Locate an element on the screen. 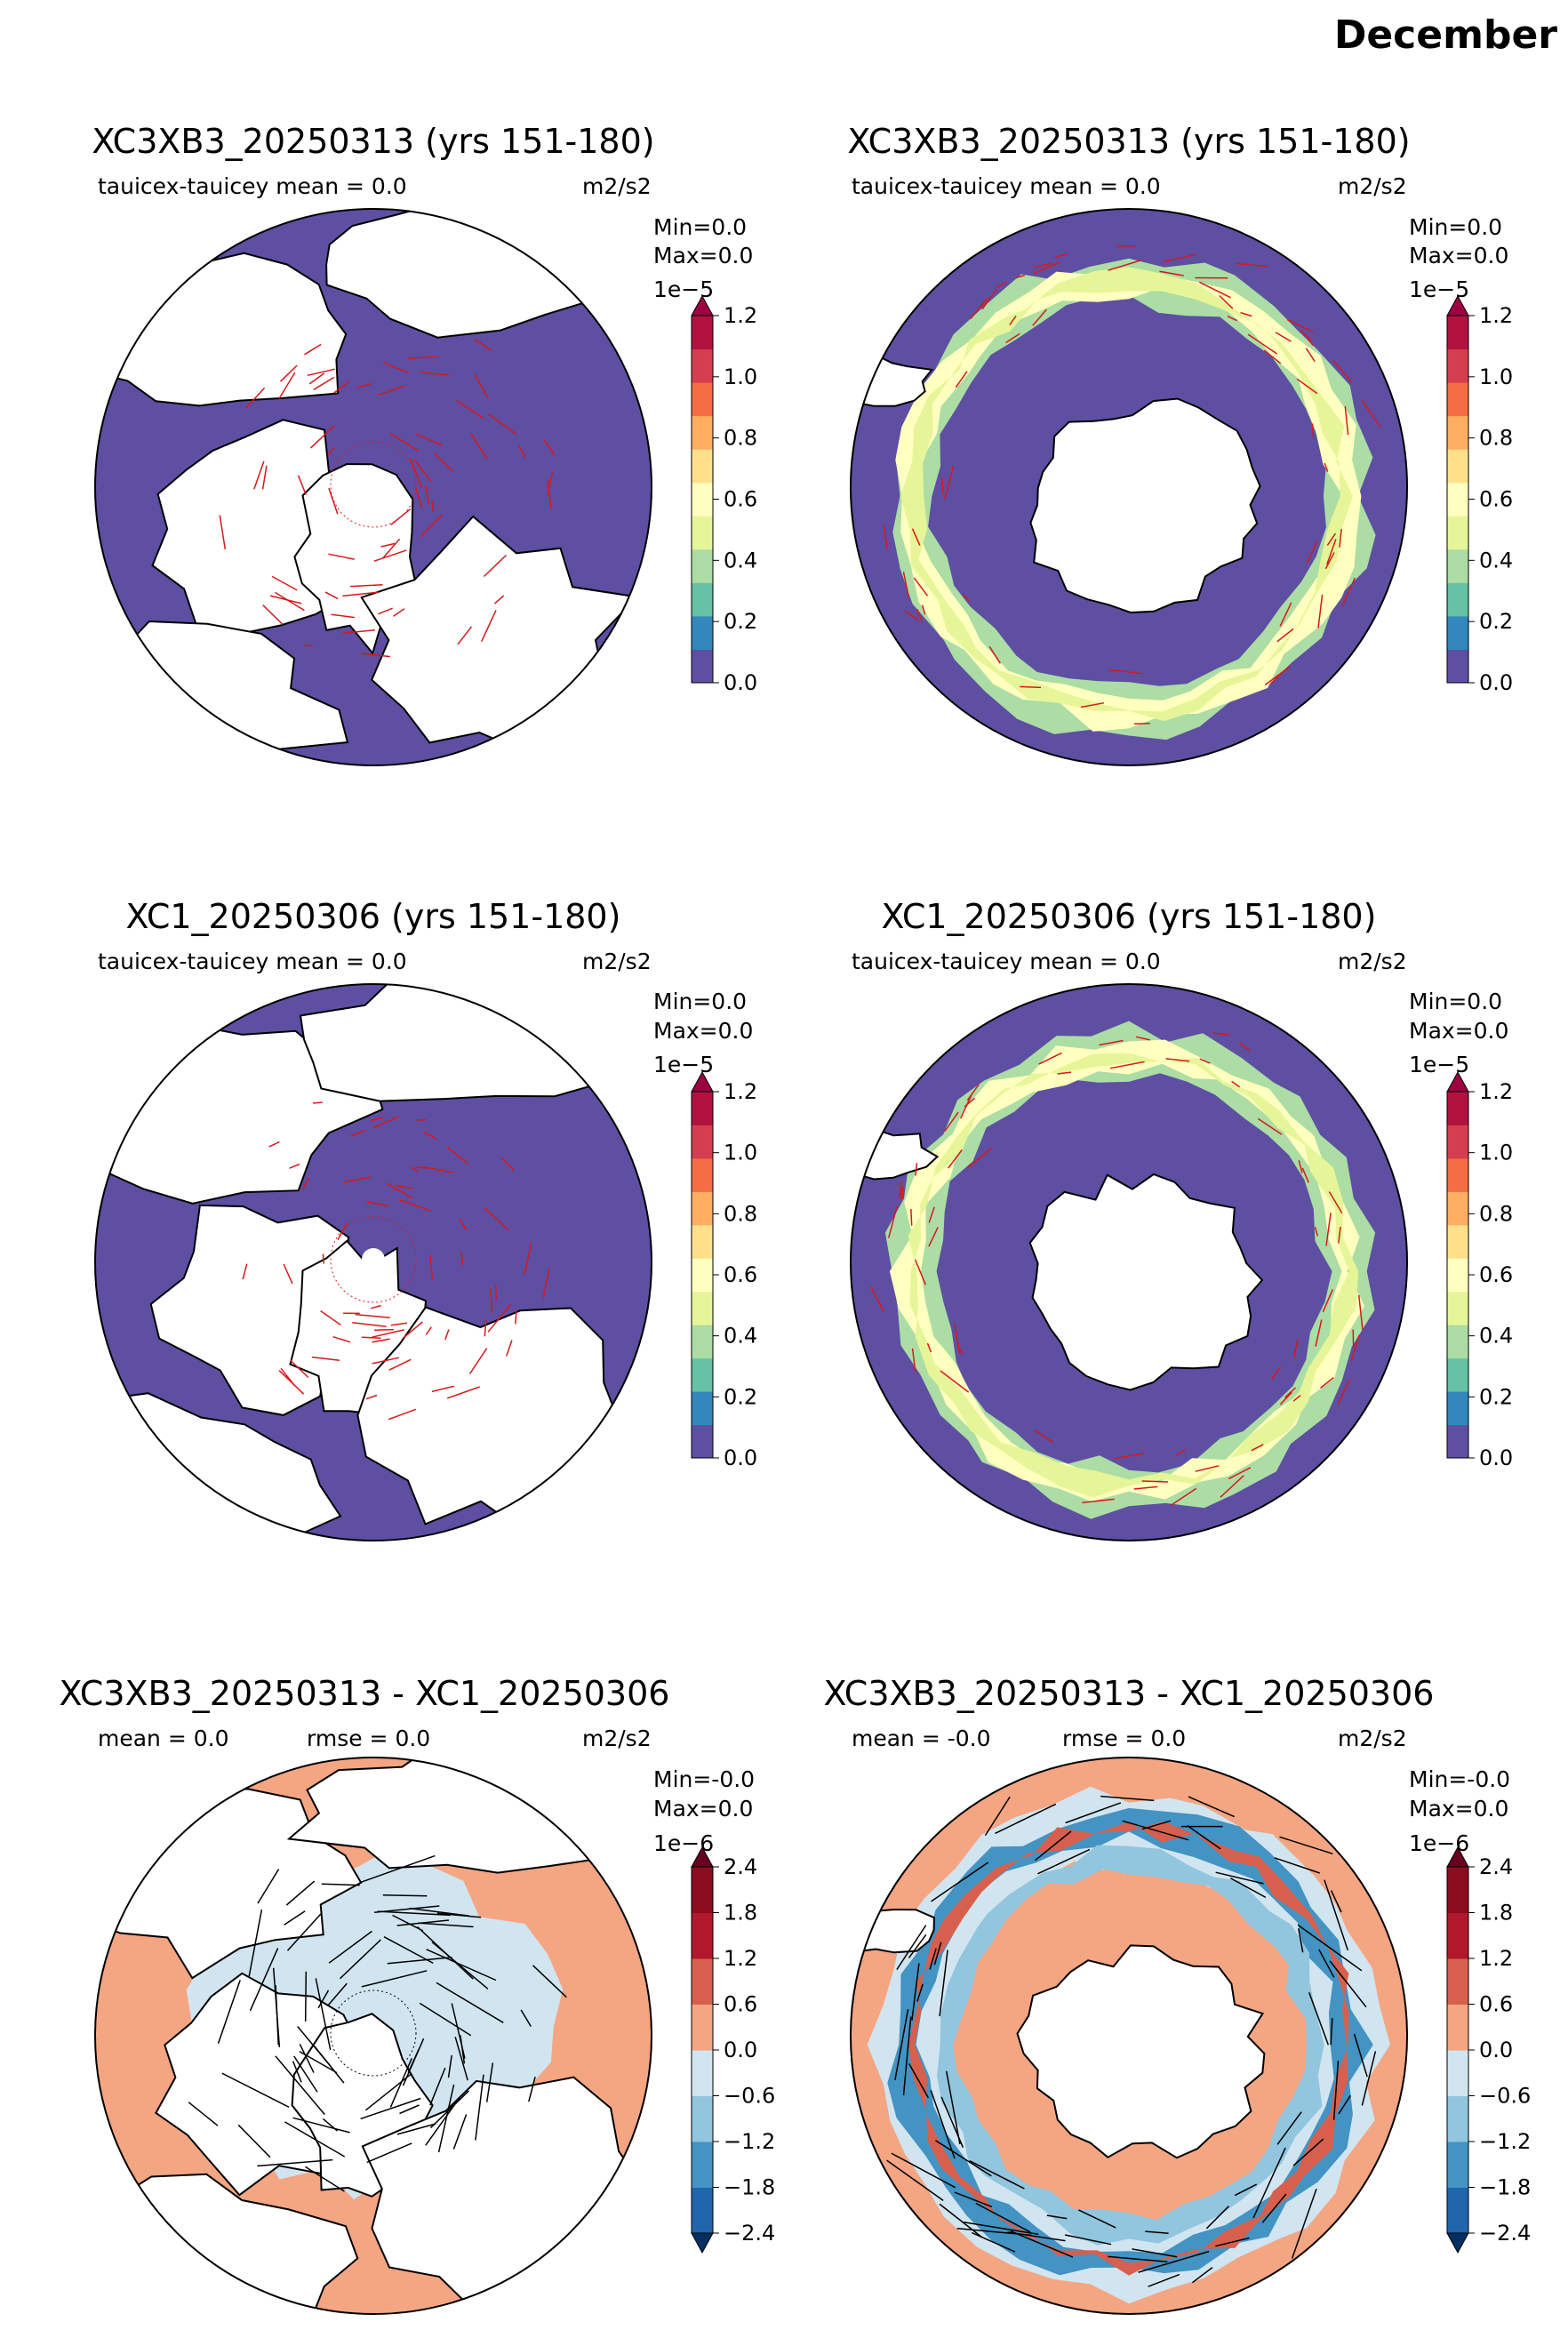  colorbar-tick-label: −1.8 is located at coordinates (1505, 2187).